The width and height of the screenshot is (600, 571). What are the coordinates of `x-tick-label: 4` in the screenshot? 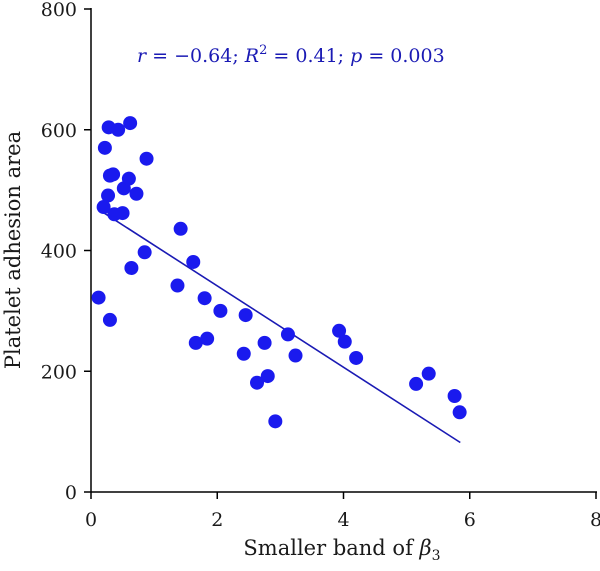 It's located at (343, 520).